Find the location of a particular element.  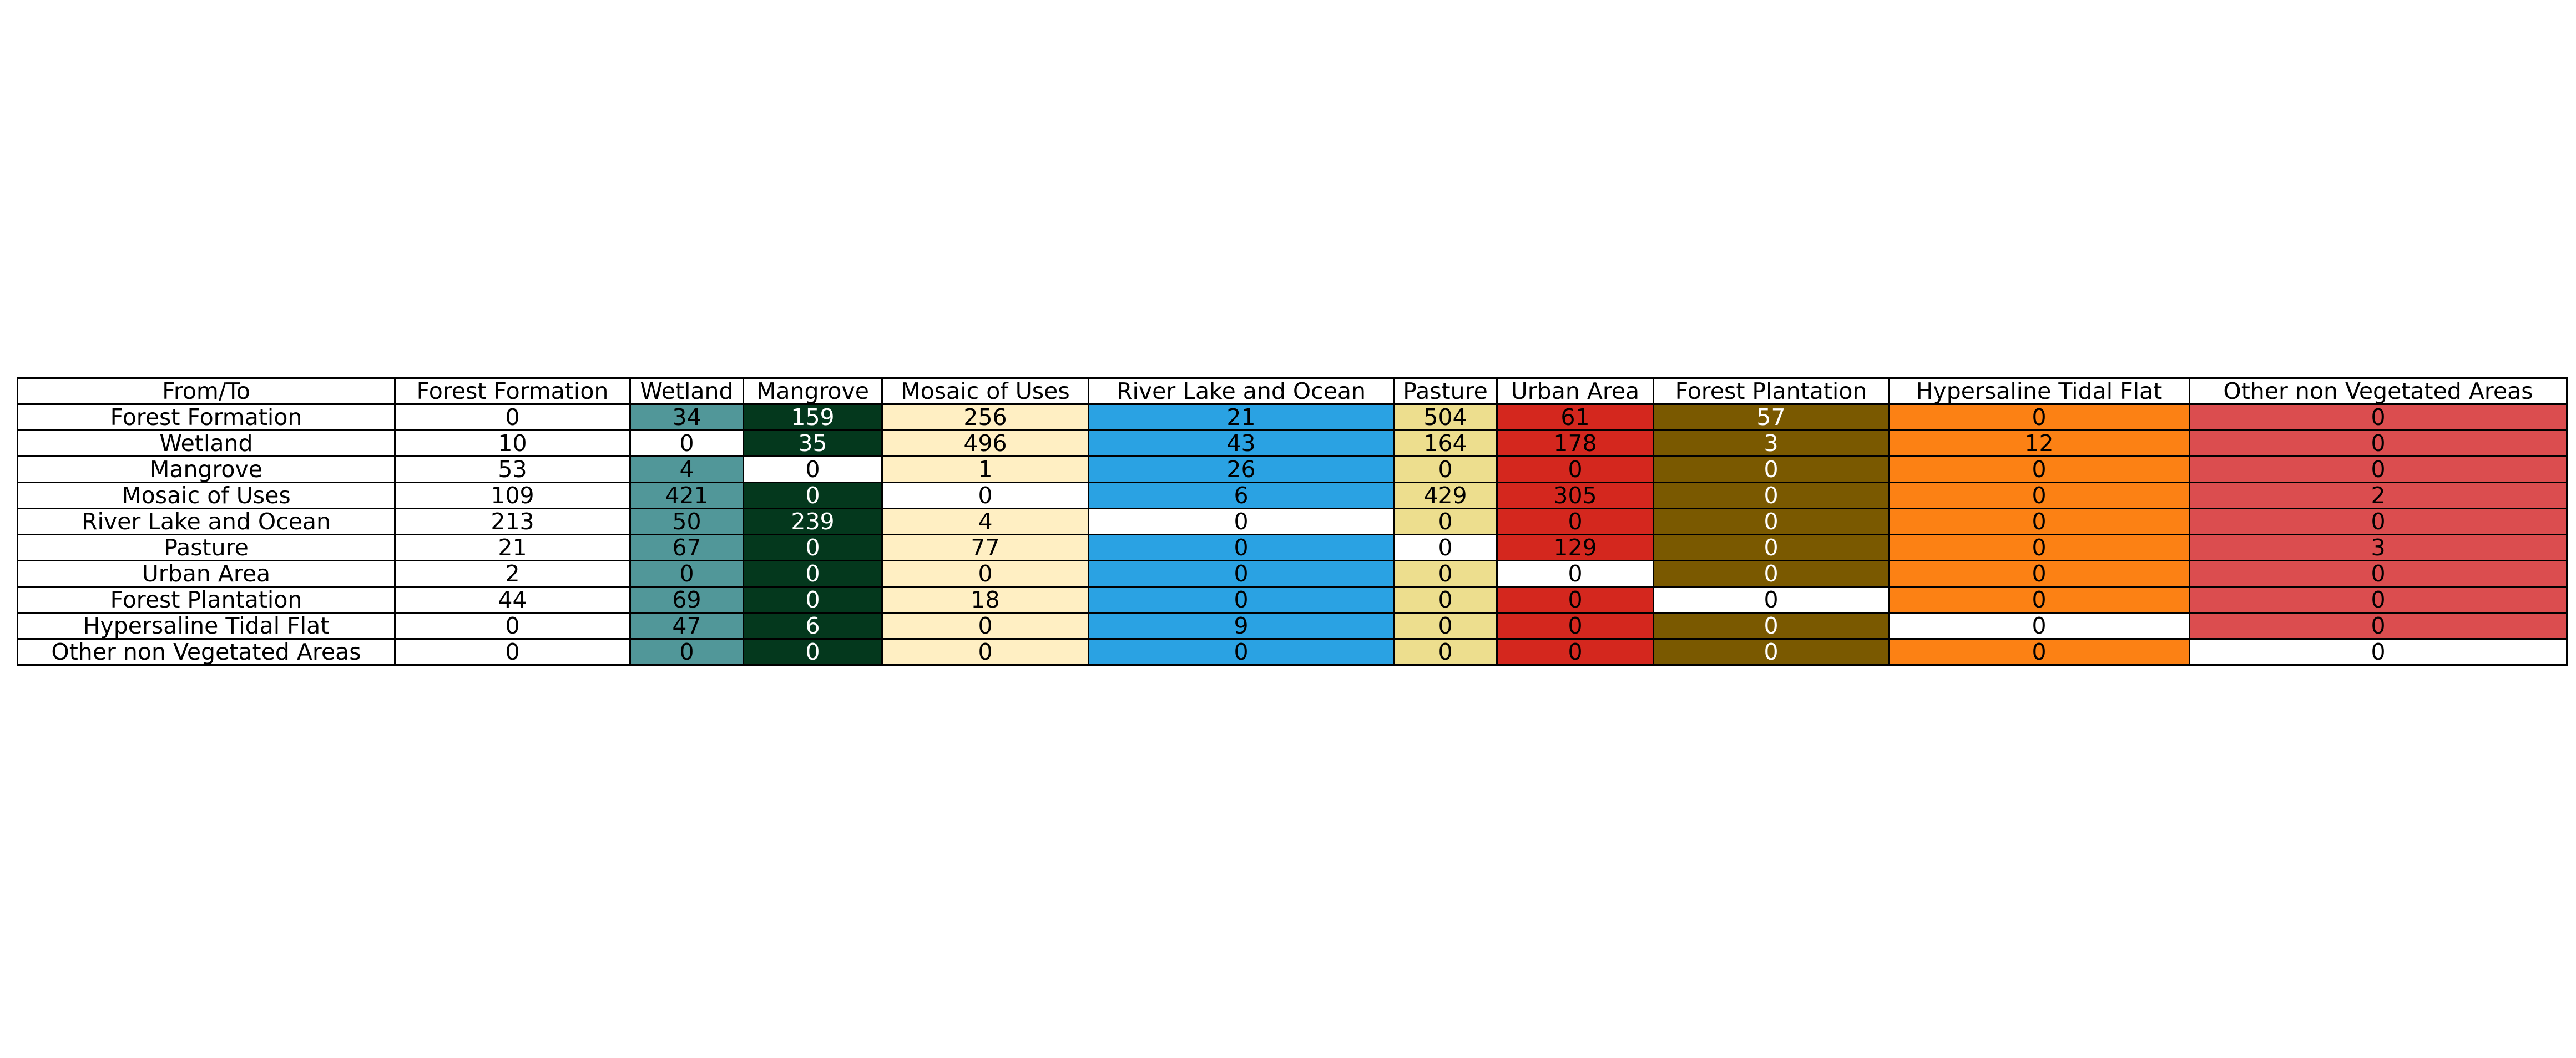

matrix-cell: 429 is located at coordinates (1445, 495).